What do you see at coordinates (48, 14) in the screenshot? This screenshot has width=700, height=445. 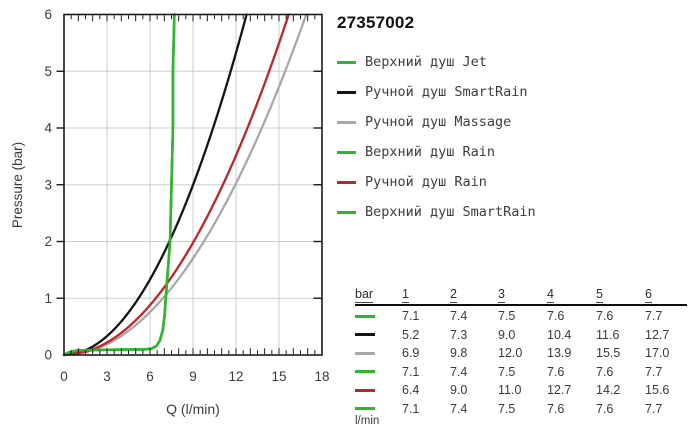 I see `y-tick-label: 6` at bounding box center [48, 14].